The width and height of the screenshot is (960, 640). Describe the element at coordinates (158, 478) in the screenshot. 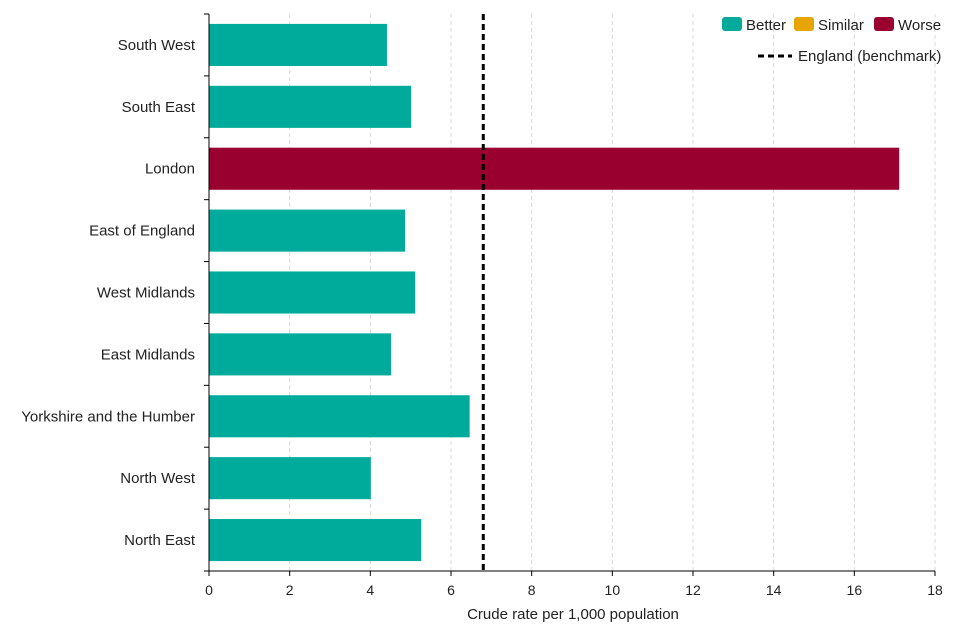

I see `category-label: North West` at that location.